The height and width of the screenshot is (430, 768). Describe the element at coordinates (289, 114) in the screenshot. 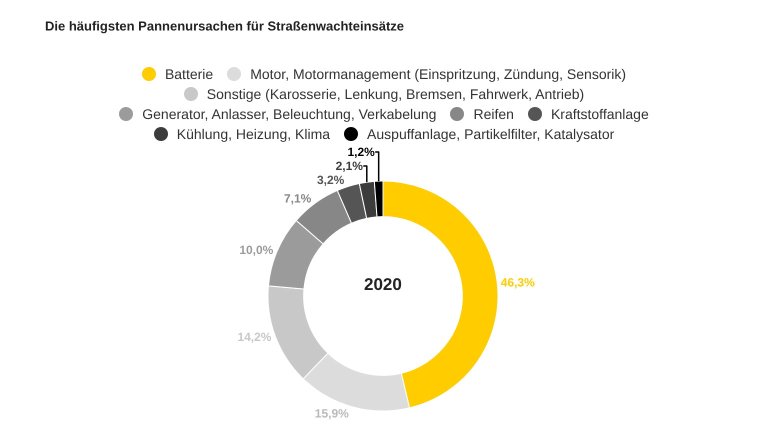

I see `legend-label: Generator, Anlasser, Beleuchtung, Verkabelung` at that location.